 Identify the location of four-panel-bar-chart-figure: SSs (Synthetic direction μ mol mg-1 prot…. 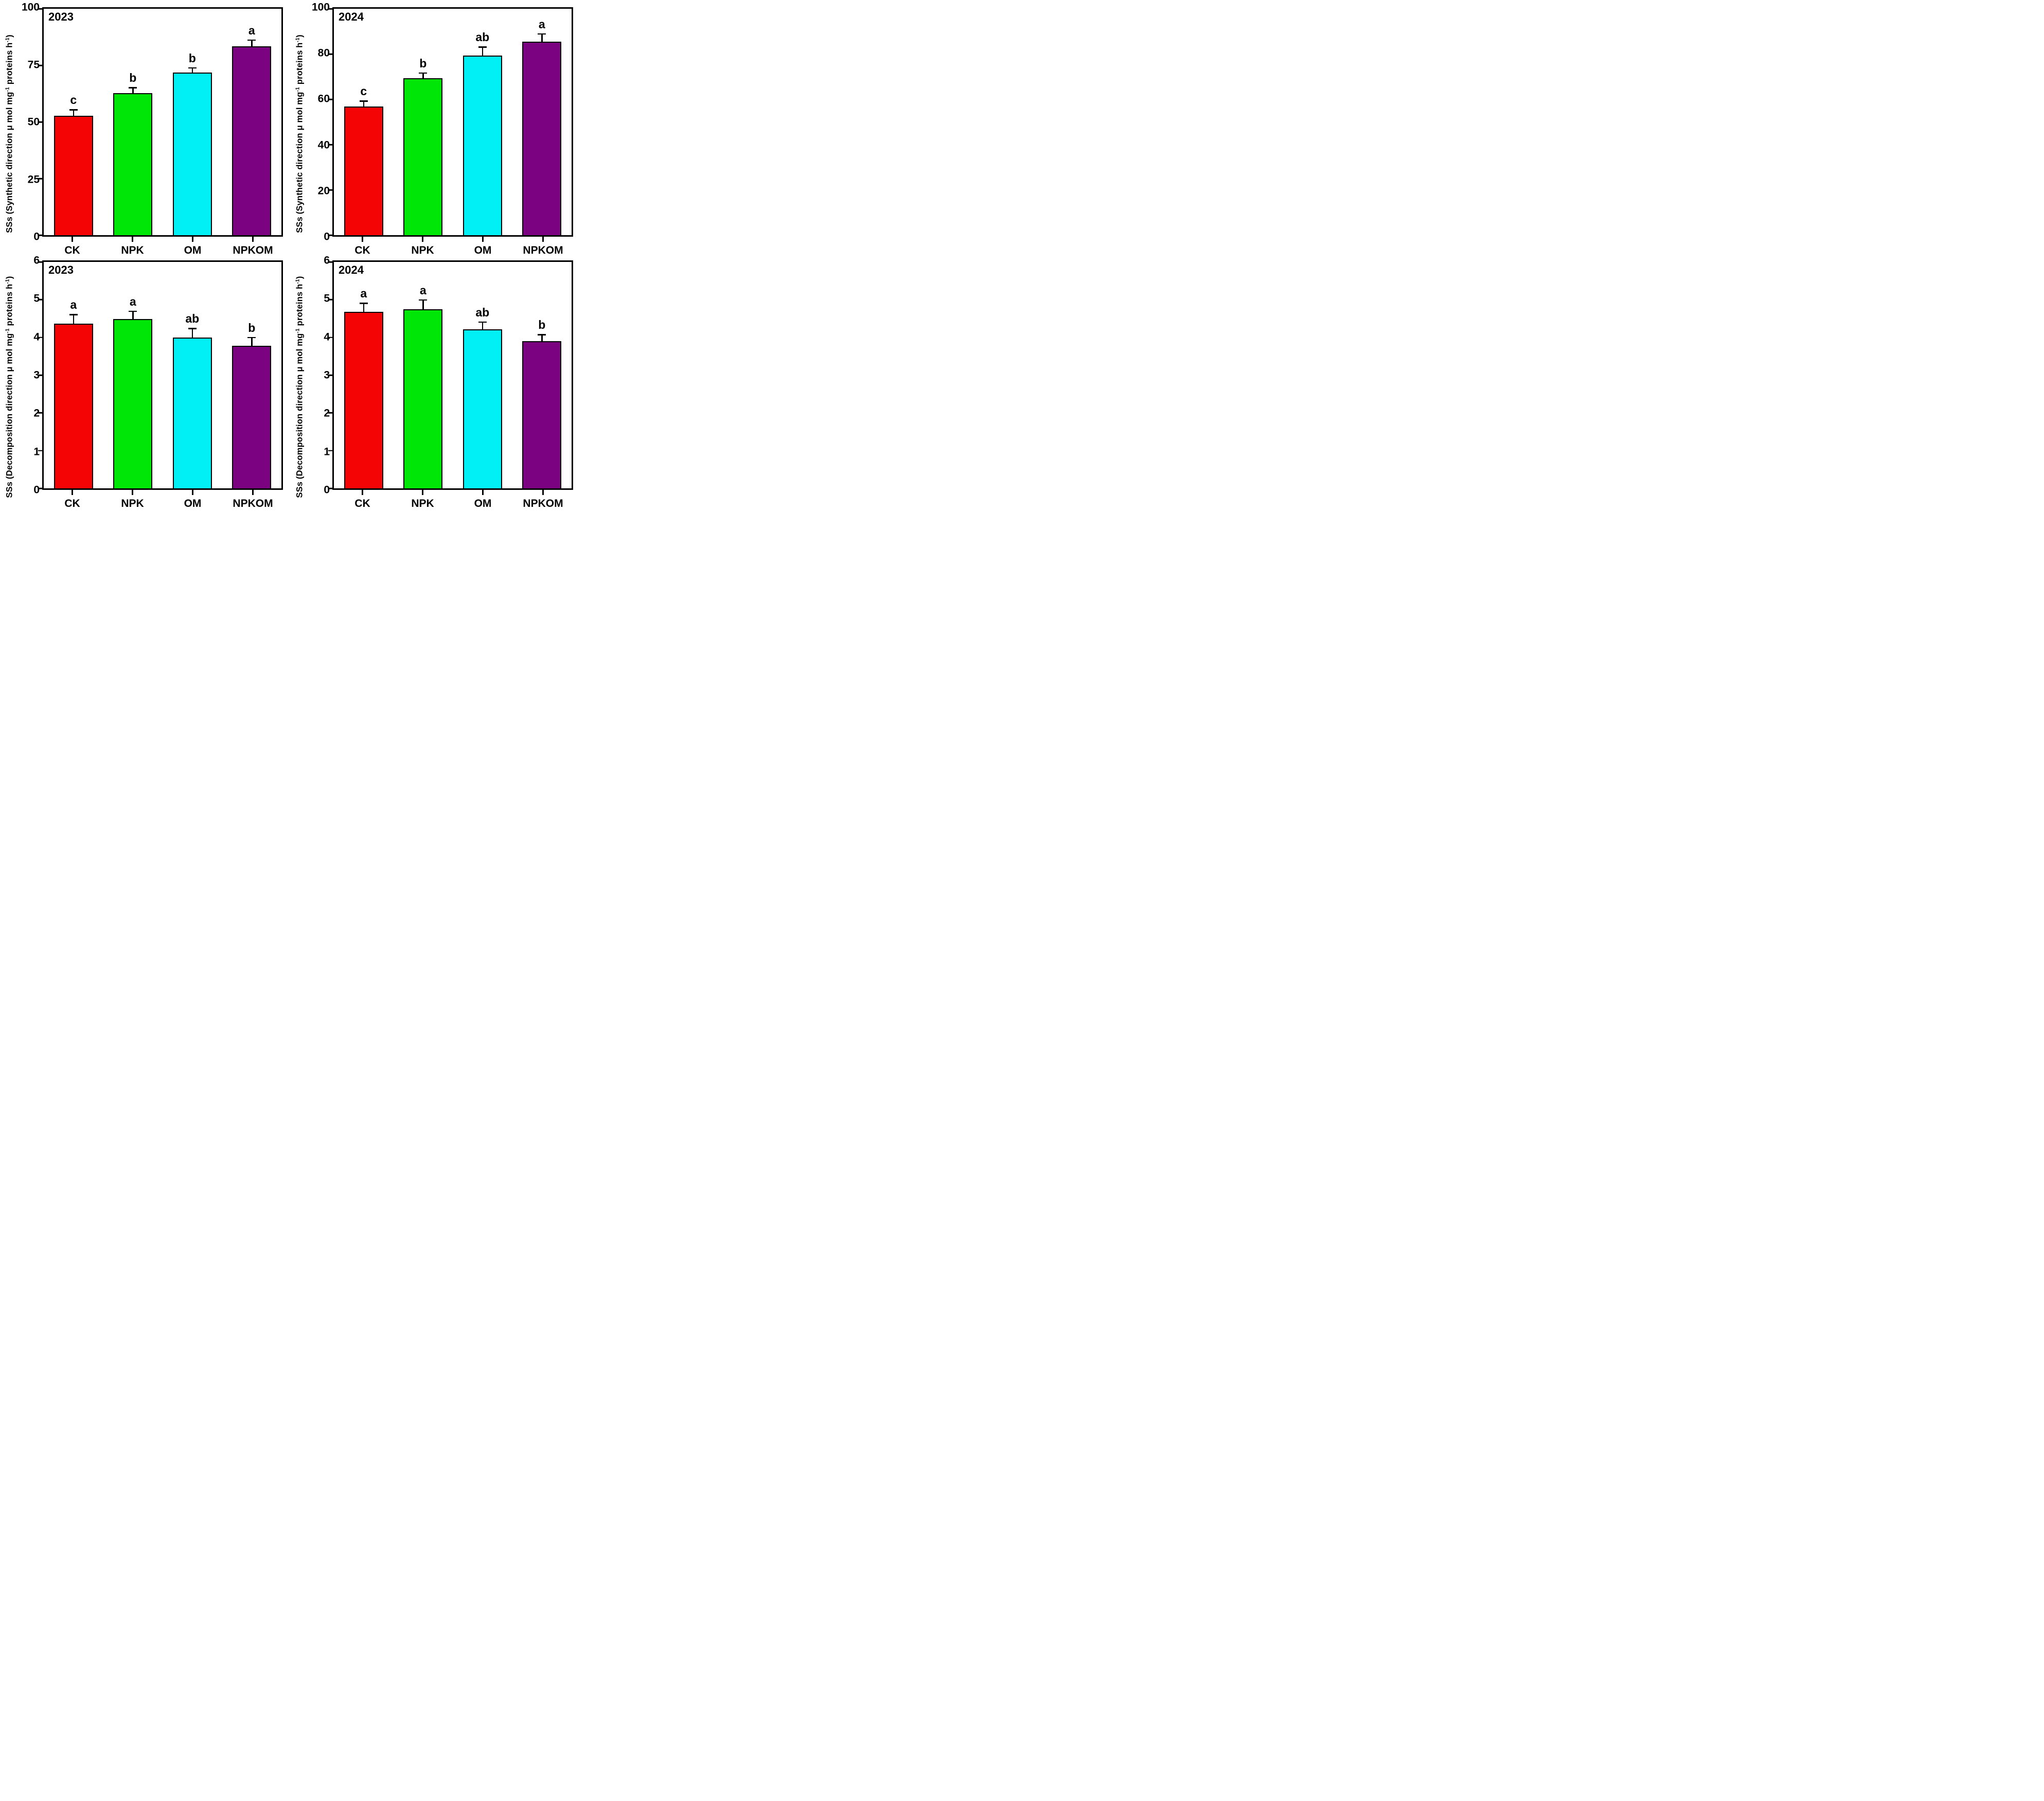
(292, 257).